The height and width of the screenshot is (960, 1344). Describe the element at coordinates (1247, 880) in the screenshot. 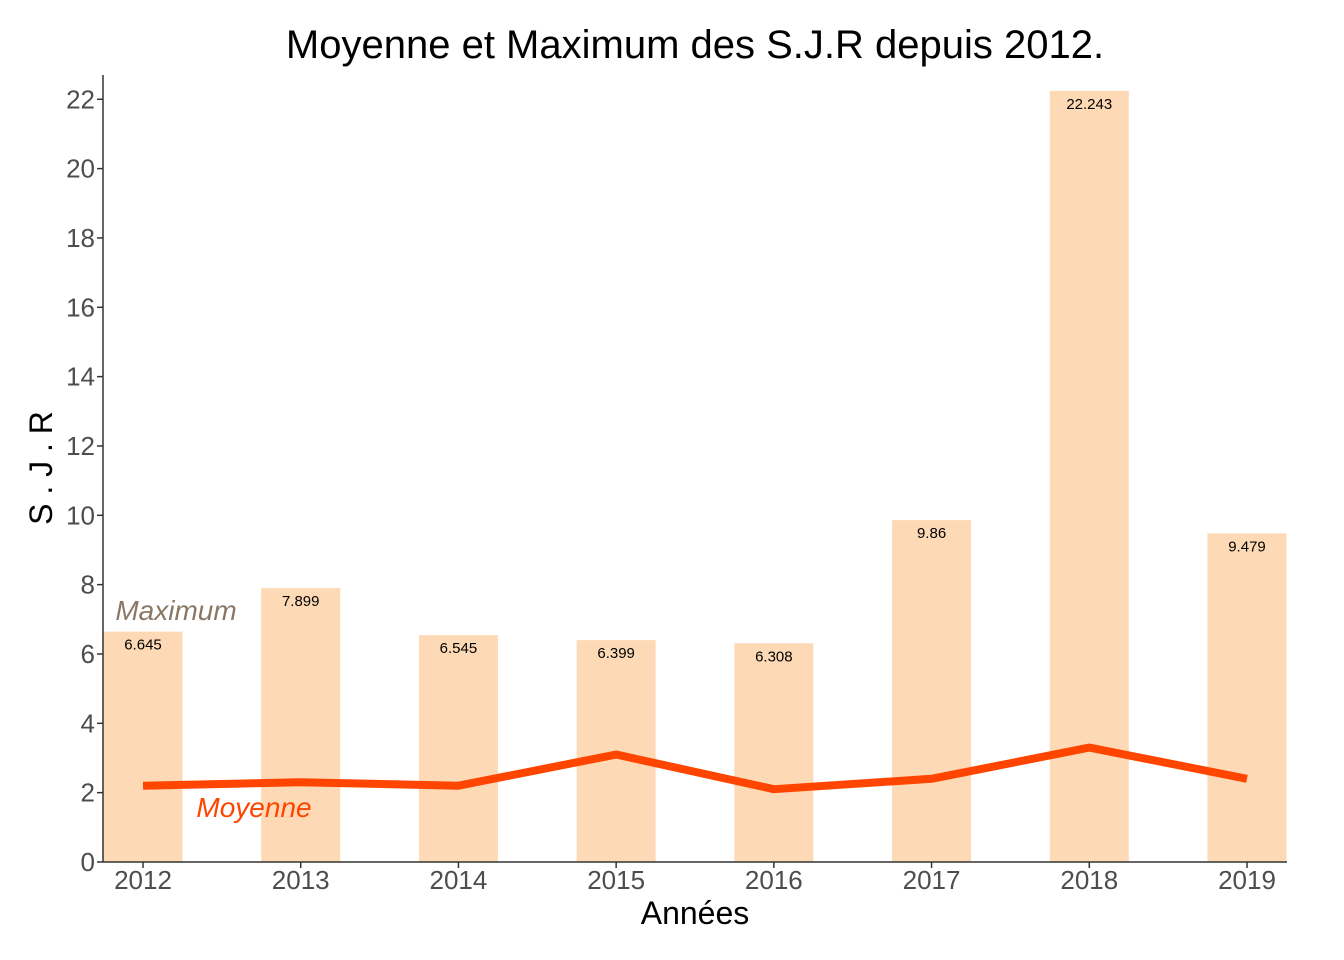

I see `x-tick-label-2019: 2019` at that location.